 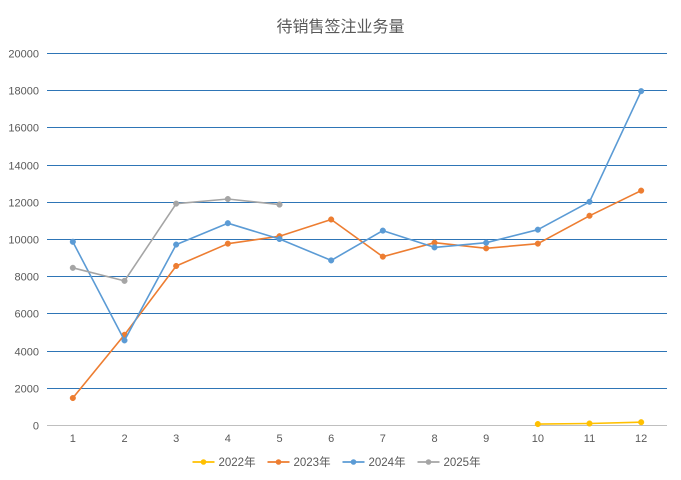 I want to click on x-tick-label: 12, so click(x=641, y=439).